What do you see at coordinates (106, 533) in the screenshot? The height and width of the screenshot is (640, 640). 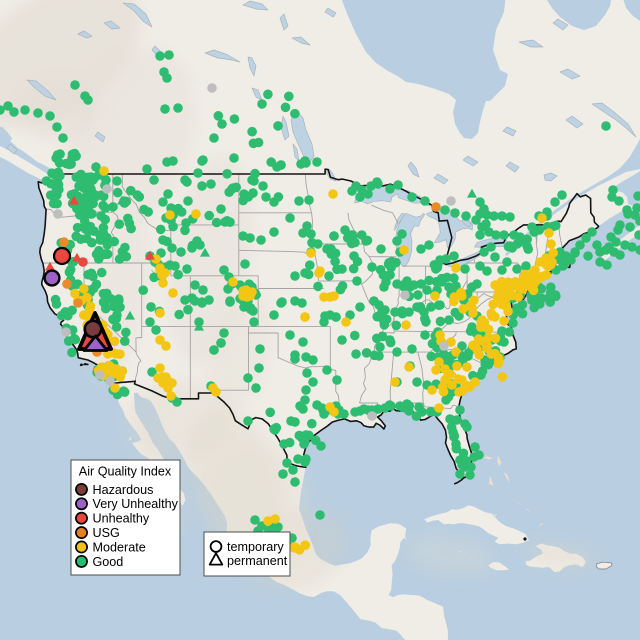 I see `svg-text: USG` at bounding box center [106, 533].